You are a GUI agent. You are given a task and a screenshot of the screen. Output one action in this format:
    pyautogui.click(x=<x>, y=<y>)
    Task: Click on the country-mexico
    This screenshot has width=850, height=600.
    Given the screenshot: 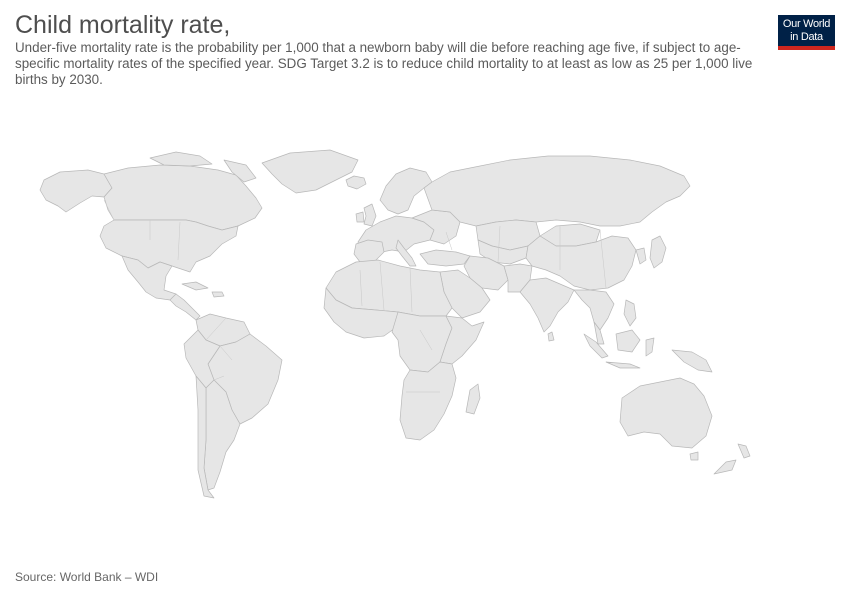 What is the action you would take?
    pyautogui.click(x=149, y=278)
    